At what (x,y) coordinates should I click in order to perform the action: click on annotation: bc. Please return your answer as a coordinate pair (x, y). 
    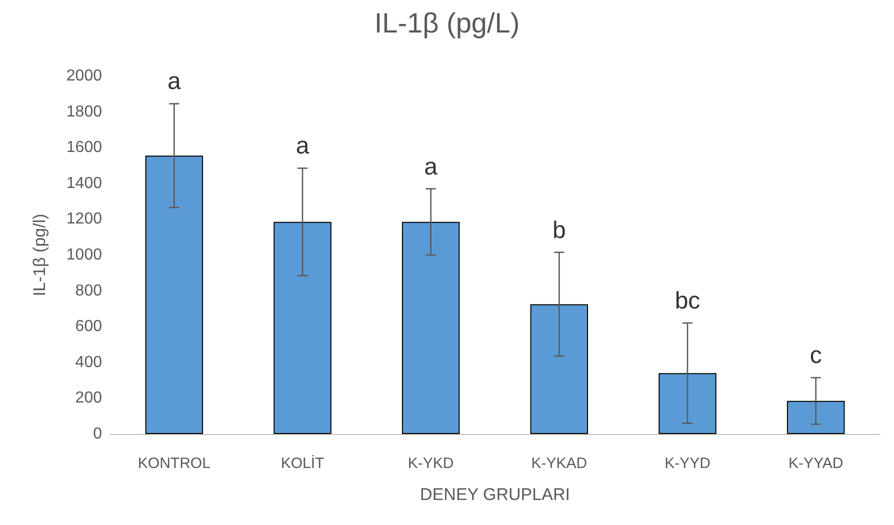
    Looking at the image, I should click on (687, 301).